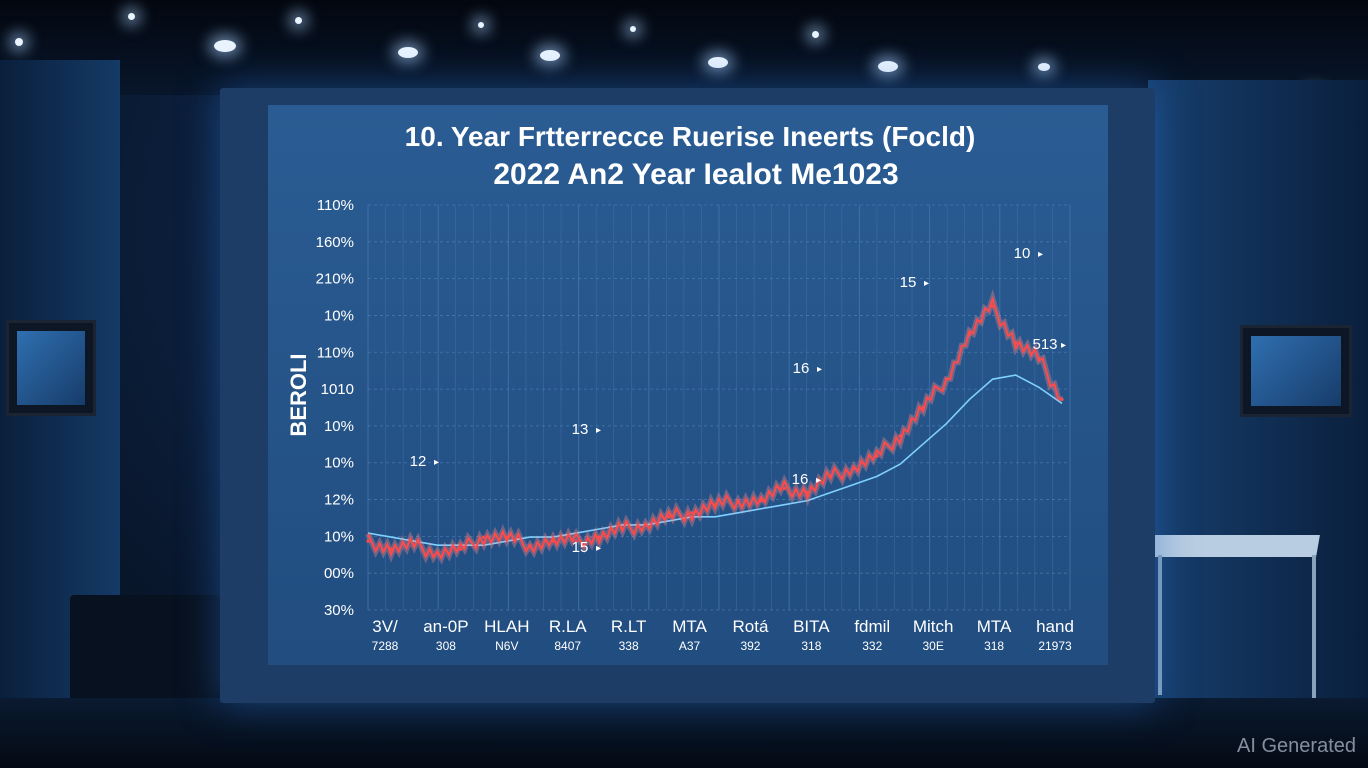 The width and height of the screenshot is (1368, 768). What do you see at coordinates (1022, 253) in the screenshot?
I see `annotation-label: 10` at bounding box center [1022, 253].